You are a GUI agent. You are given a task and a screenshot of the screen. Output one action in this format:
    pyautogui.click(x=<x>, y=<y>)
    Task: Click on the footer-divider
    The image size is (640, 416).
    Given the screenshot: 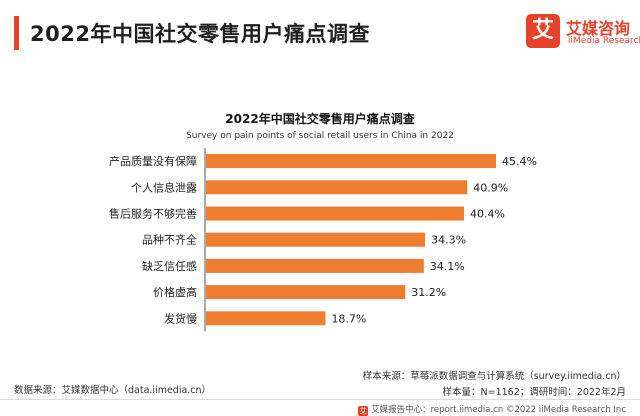 What is the action you would take?
    pyautogui.click(x=320, y=399)
    